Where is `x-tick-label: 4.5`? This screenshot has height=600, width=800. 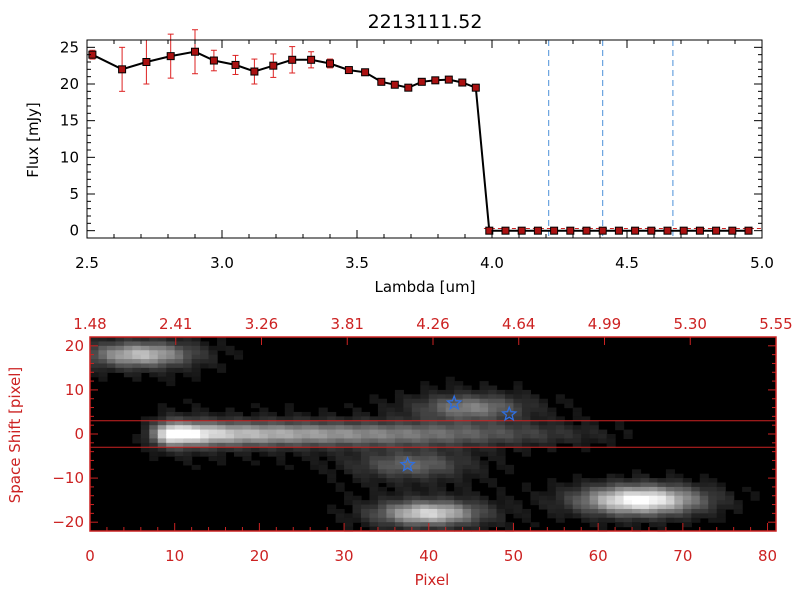 x-tick-label: 4.5 is located at coordinates (627, 263).